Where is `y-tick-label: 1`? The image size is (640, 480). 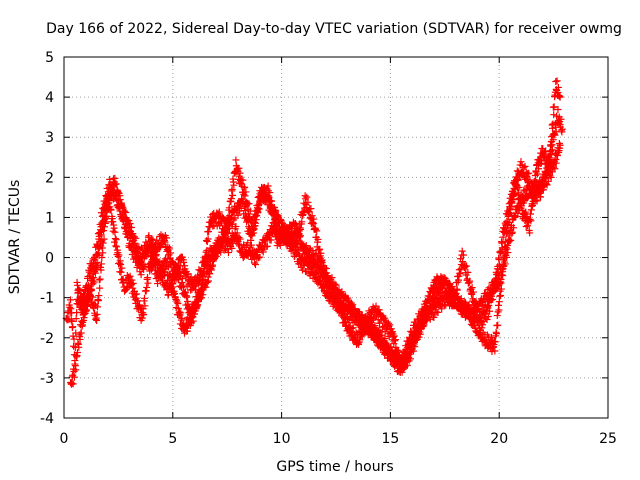
y-tick-label: 1 is located at coordinates (49, 218).